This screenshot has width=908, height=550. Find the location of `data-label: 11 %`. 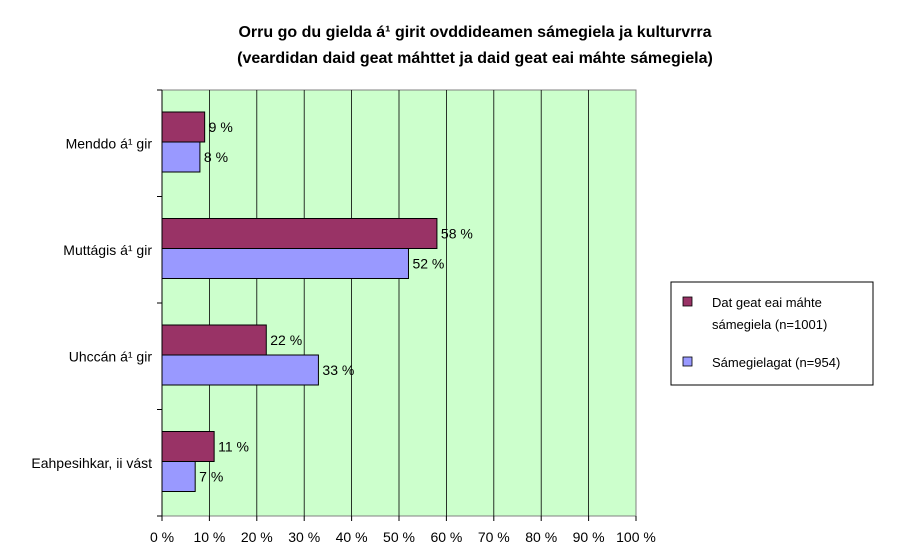

data-label: 11 % is located at coordinates (233, 447).